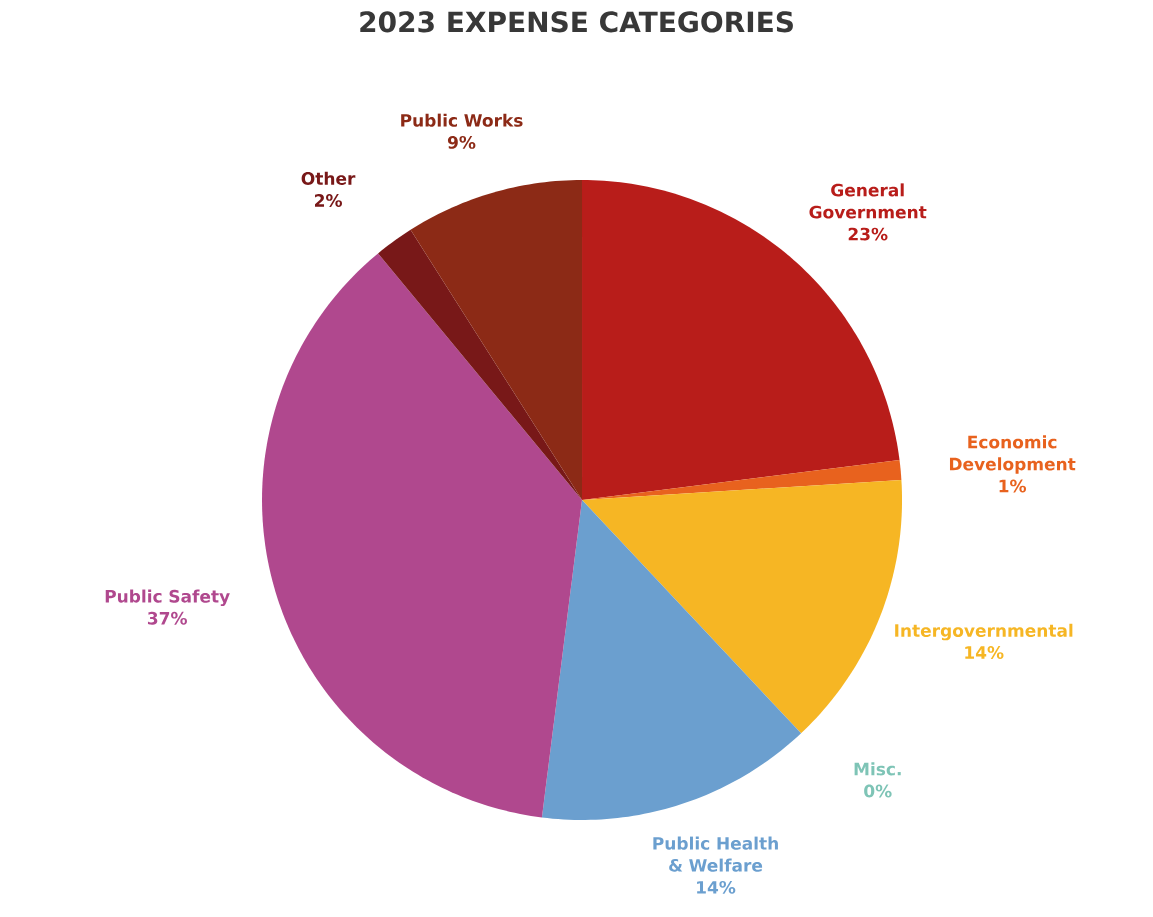 Image resolution: width=1153 pixels, height=917 pixels. I want to click on chart-title: 2023 EXPENSE CATEGORIES, so click(576, 22).